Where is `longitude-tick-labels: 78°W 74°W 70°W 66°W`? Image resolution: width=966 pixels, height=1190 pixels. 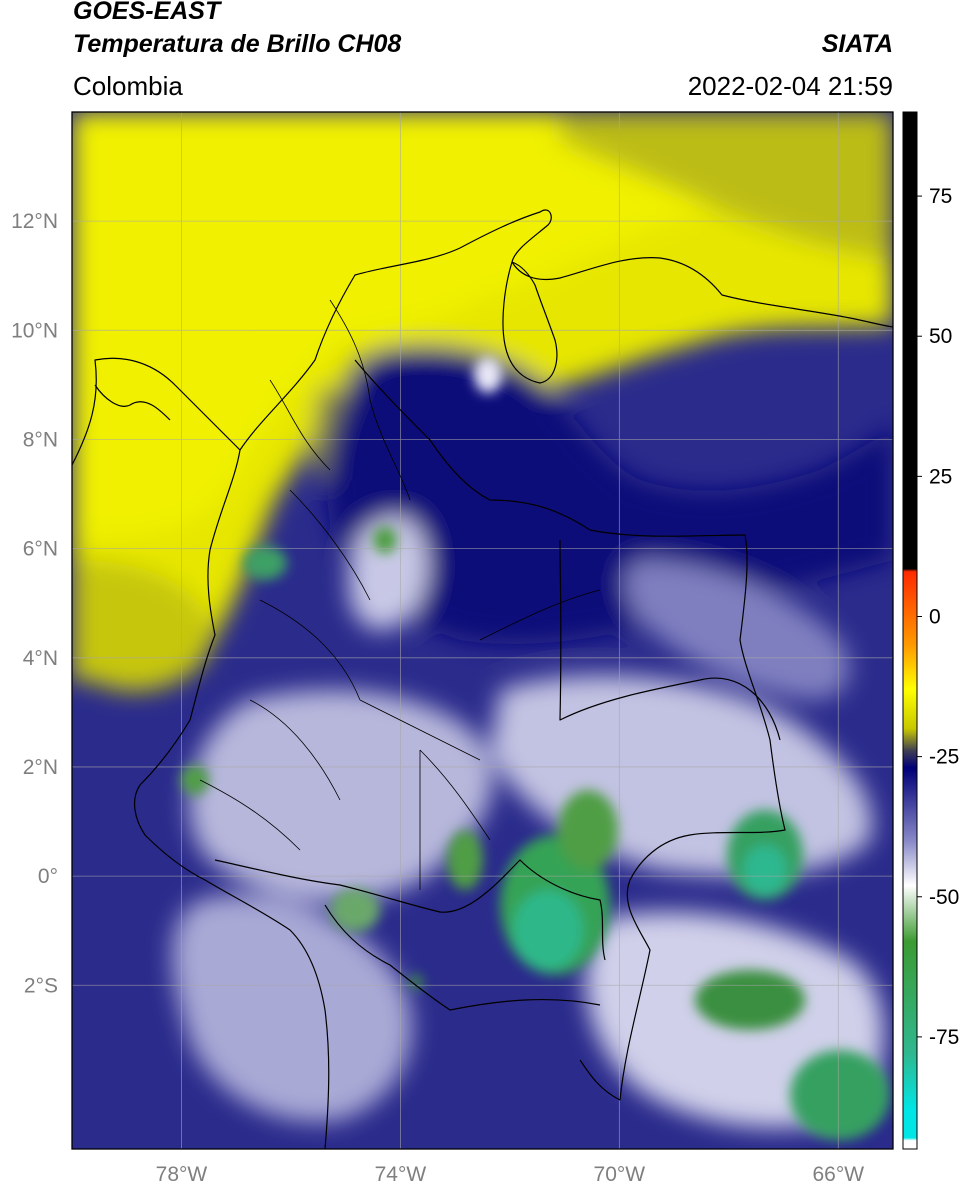 longitude-tick-labels: 78°W 74°W 70°W 66°W is located at coordinates (510, 1174).